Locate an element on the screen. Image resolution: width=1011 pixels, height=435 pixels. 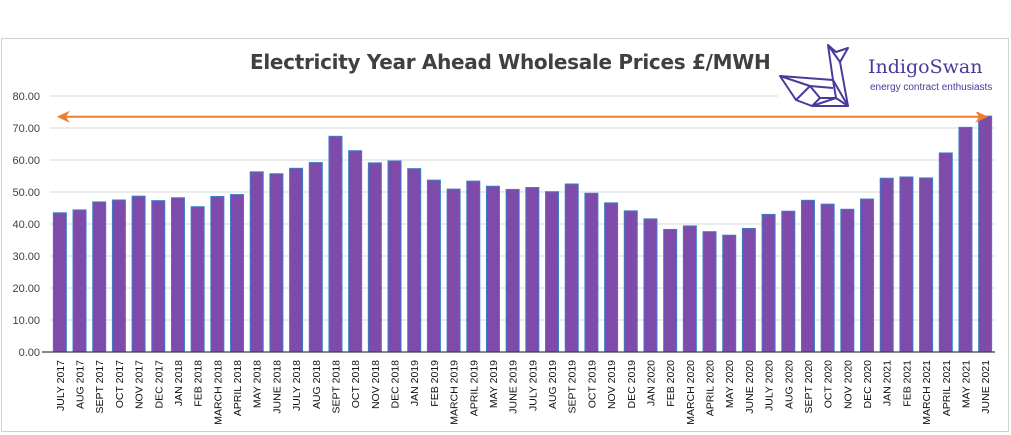
x-tick-label: NOV 2020 is located at coordinates (848, 384).